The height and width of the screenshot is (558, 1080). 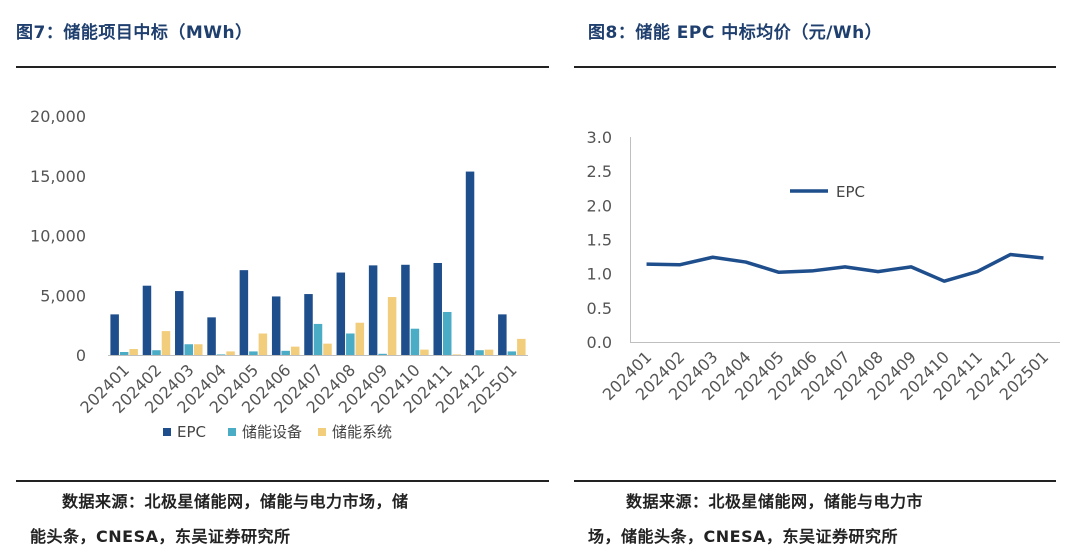 I want to click on right-source-note: 数据来源：北极星储能网，储能与电力市 场，储能头条，CNESA，东吴证券研究所, so click(x=828, y=519).